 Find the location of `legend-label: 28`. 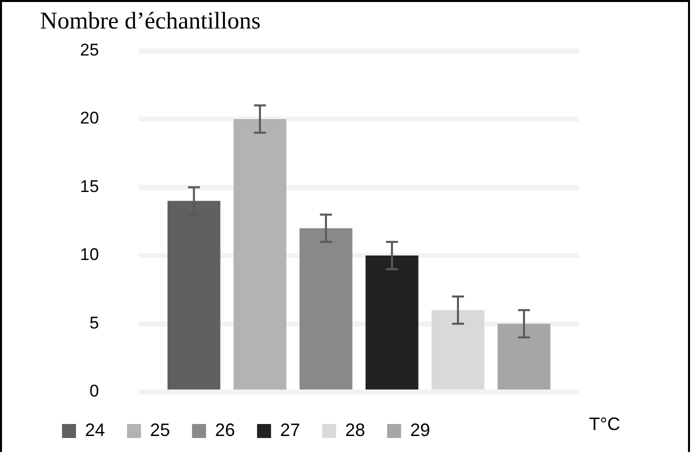

legend-label: 28 is located at coordinates (355, 430).